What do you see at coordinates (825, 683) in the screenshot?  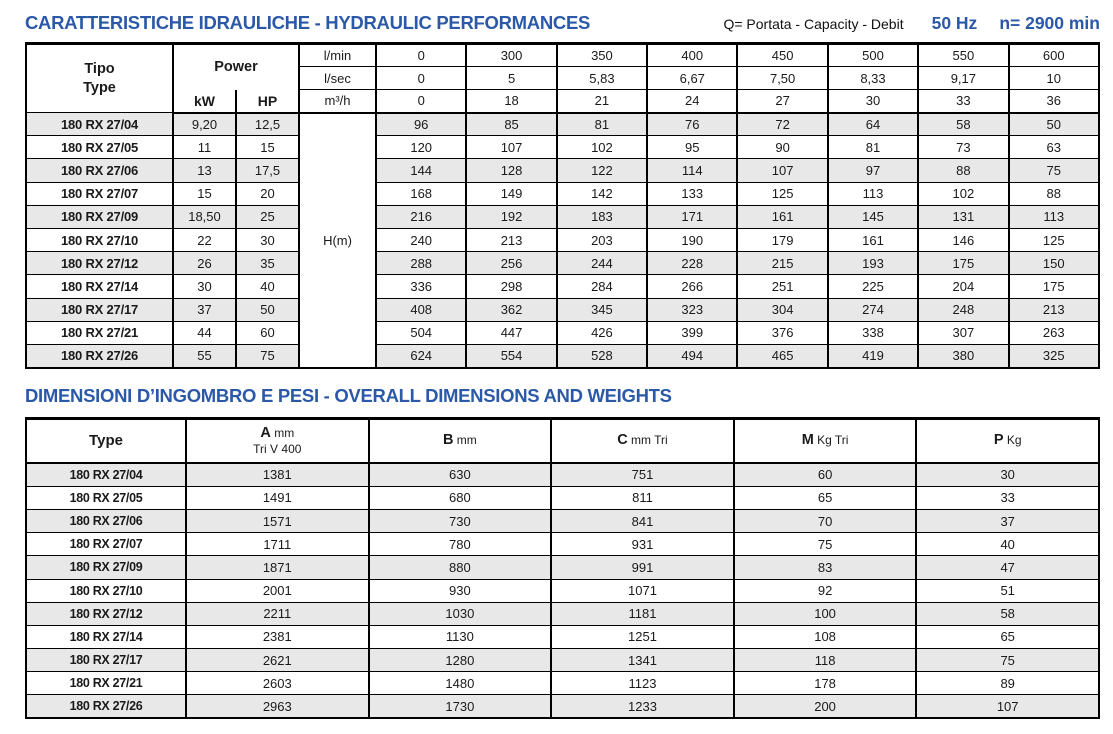 I see `dim-value-cell: 178` at bounding box center [825, 683].